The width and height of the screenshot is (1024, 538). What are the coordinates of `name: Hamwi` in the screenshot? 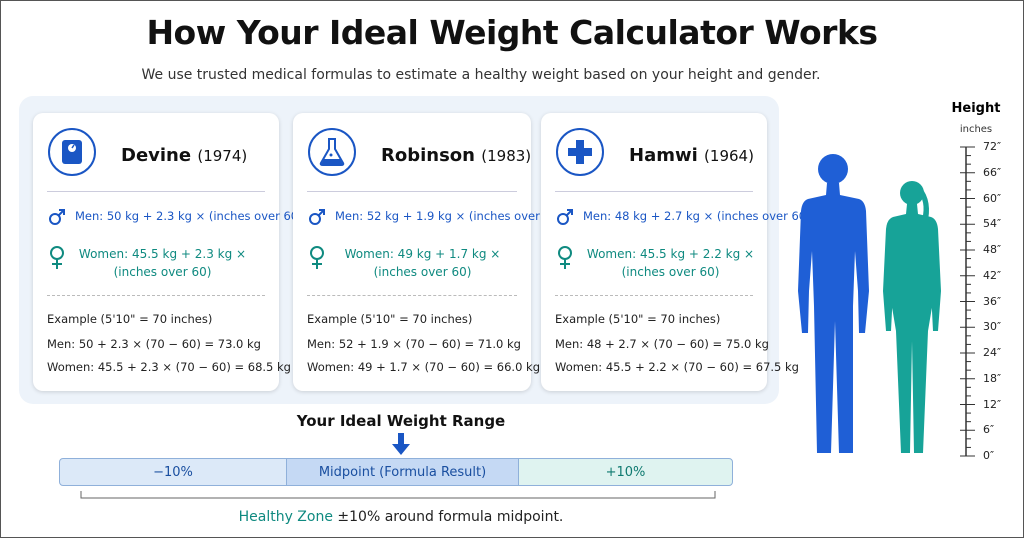 It's located at (663, 155).